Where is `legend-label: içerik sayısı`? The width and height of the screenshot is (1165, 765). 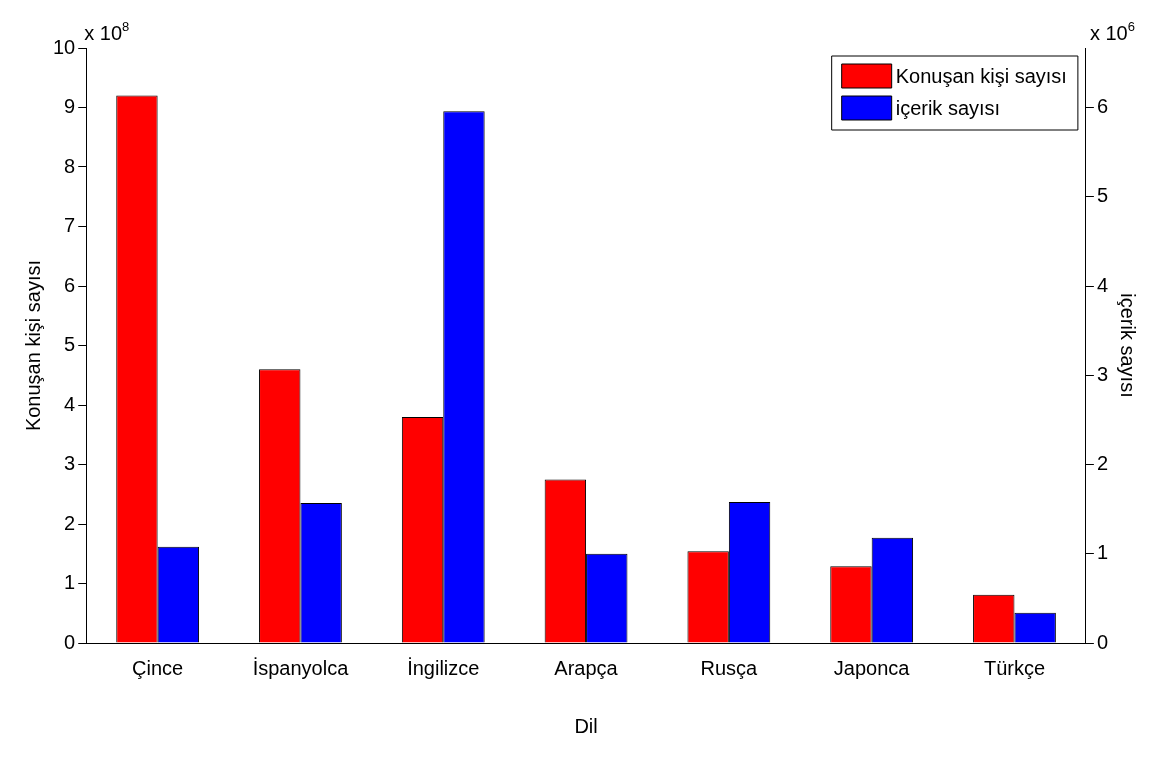
legend-label: içerik sayısı is located at coordinates (948, 107).